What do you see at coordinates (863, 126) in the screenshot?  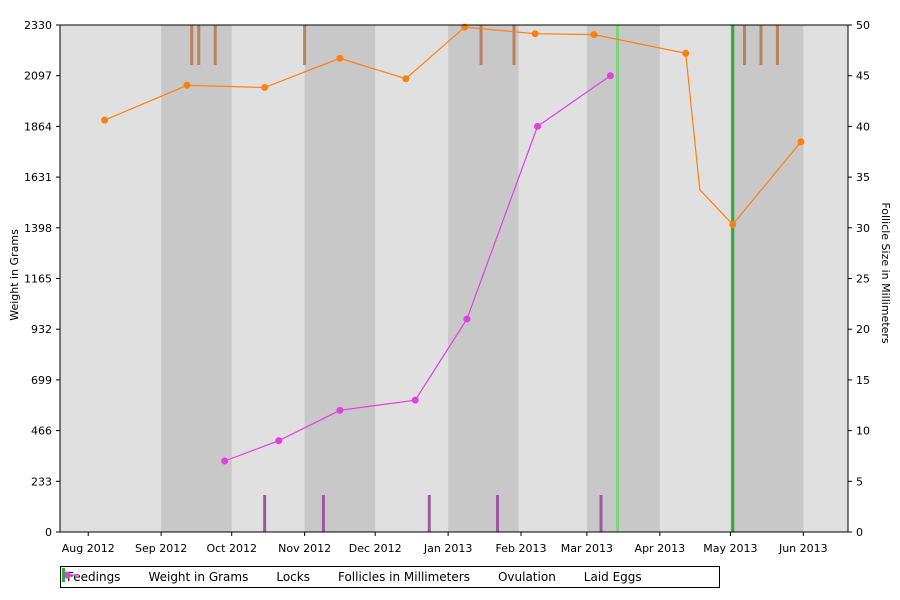 I see `y-right-tick-label: 40` at bounding box center [863, 126].